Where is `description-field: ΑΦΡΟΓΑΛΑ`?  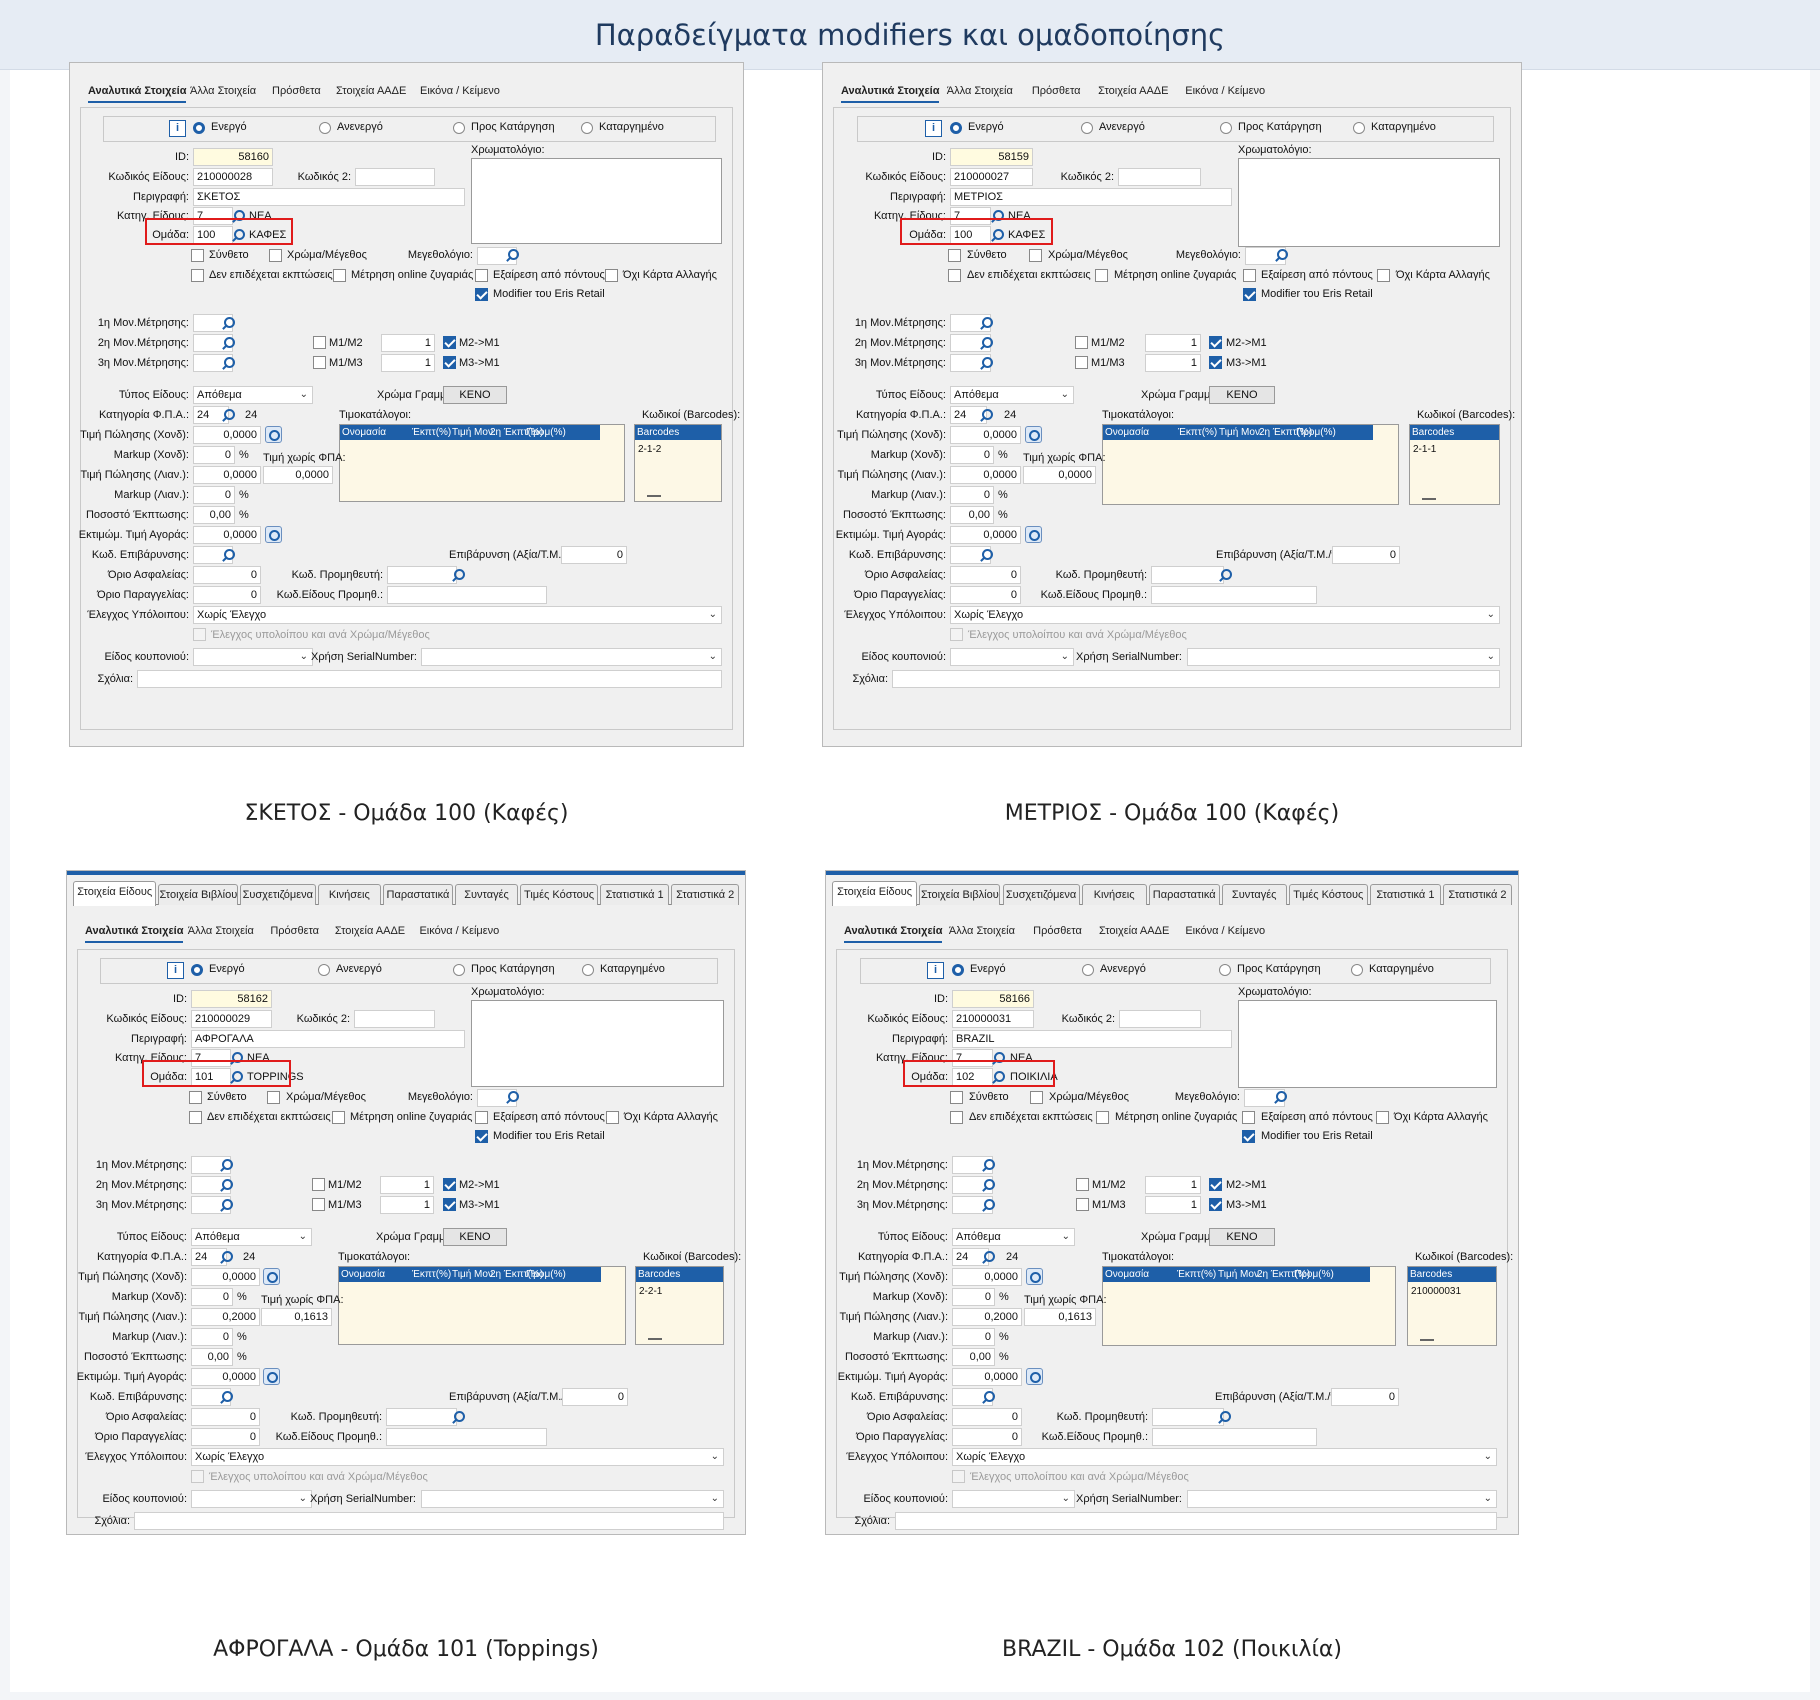
description-field: ΑΦΡΟΓΑΛΑ is located at coordinates (328, 1039).